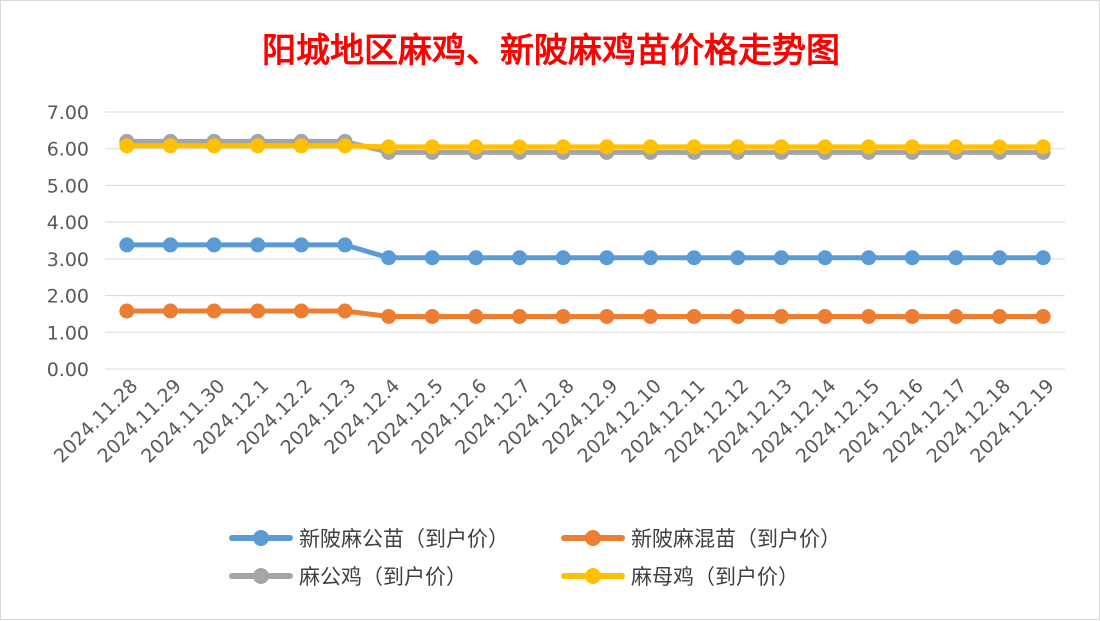 The height and width of the screenshot is (621, 1100). I want to click on legend-label: 麻公鸡（到户价）, so click(383, 577).